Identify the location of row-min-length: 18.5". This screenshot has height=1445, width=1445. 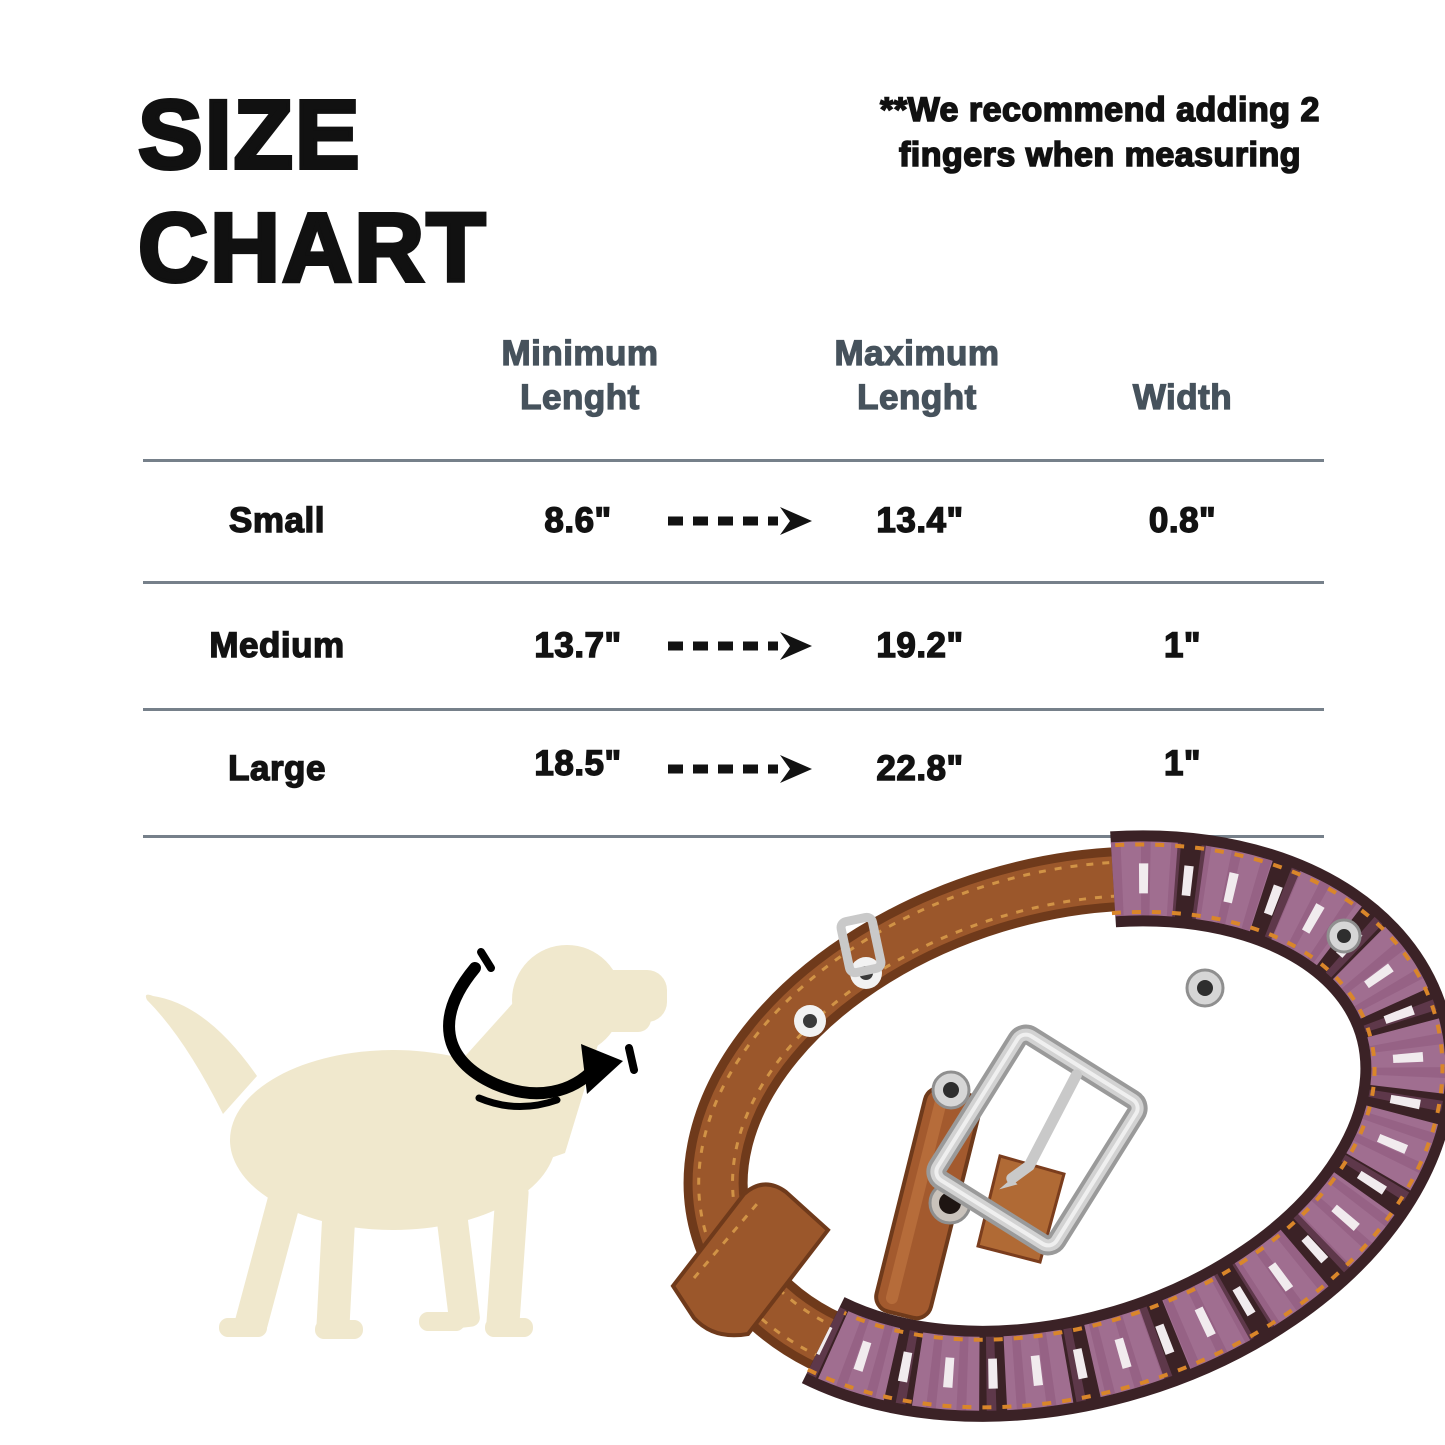
(578, 763).